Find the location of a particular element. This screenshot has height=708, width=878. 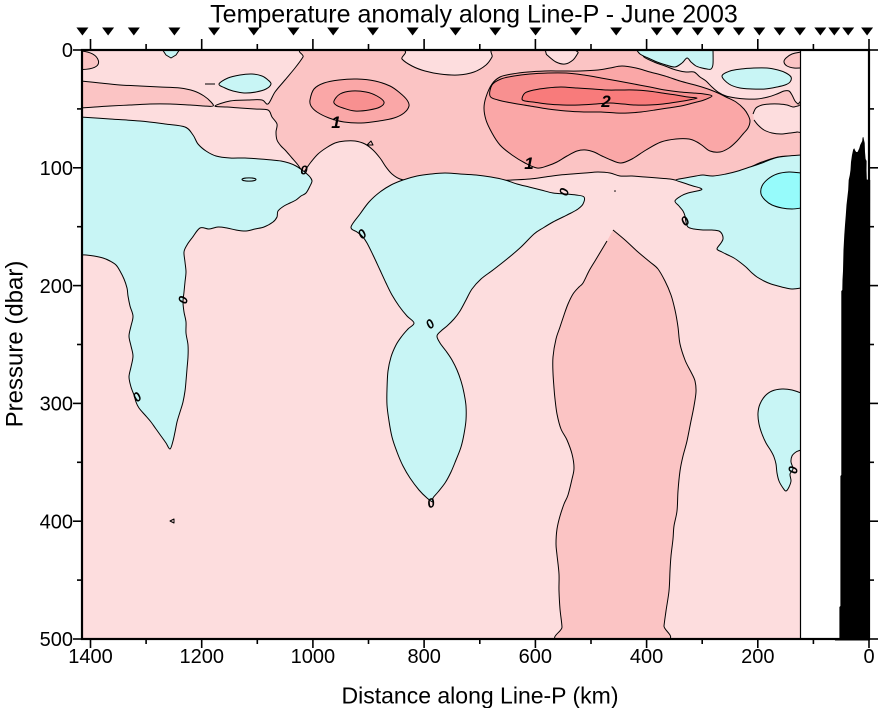

svg-text: 1000 is located at coordinates (313, 657).